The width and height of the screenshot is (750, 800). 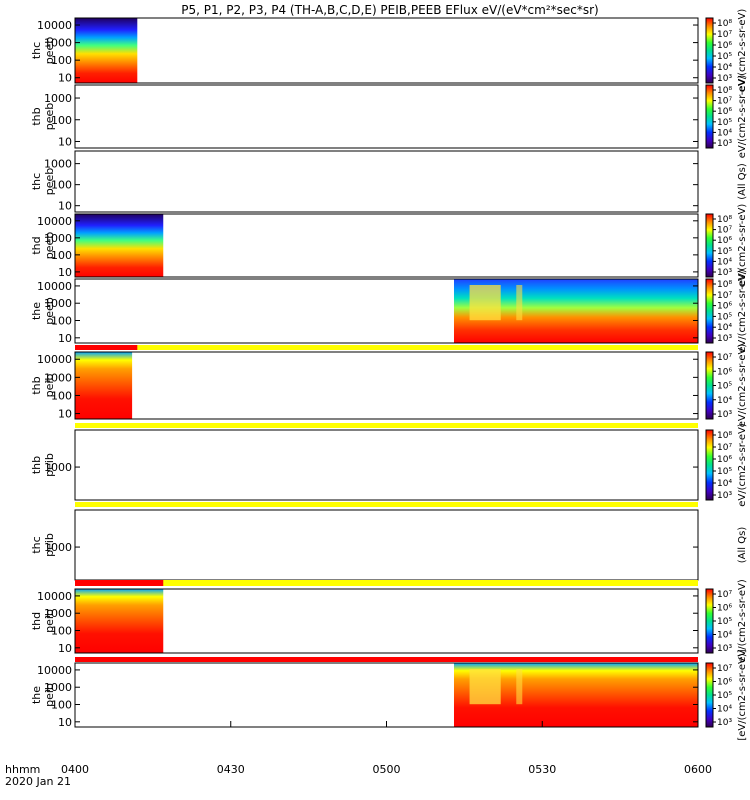 I want to click on x-tick-label: 0430, so click(x=231, y=769).